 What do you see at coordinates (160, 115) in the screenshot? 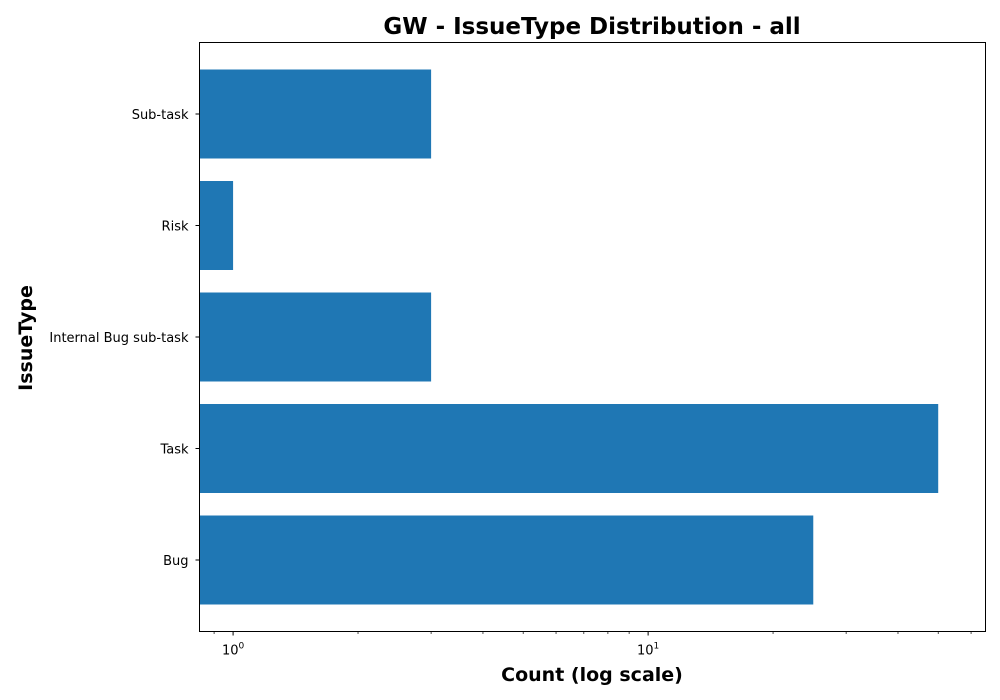
I see `y-tick-label: Sub-task` at bounding box center [160, 115].